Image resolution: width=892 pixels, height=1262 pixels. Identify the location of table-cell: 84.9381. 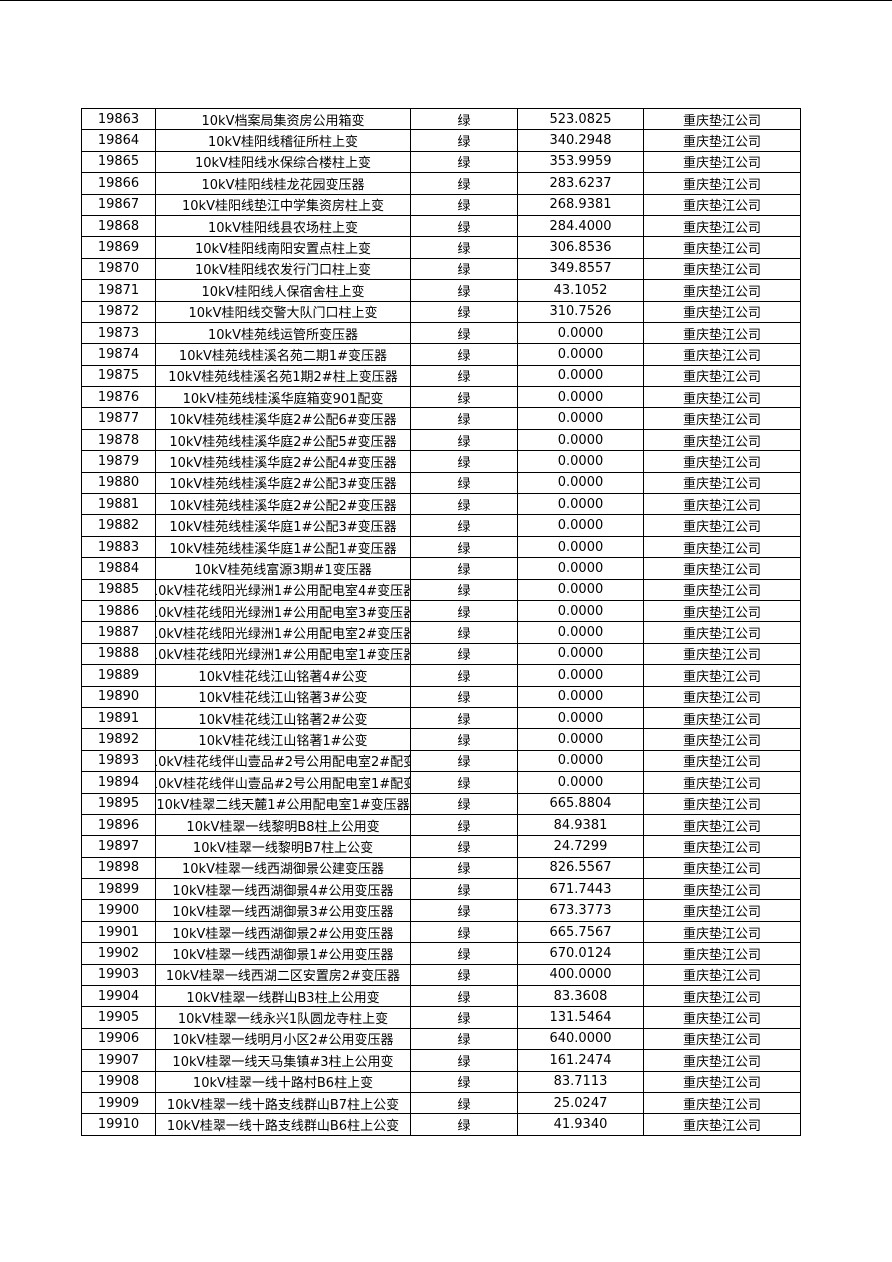
(580, 825).